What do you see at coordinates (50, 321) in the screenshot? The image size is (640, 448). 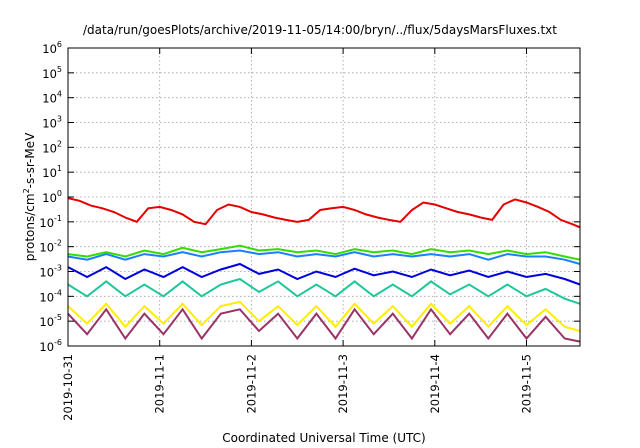 I see `y-tick-label: 10⁻⁵` at bounding box center [50, 321].